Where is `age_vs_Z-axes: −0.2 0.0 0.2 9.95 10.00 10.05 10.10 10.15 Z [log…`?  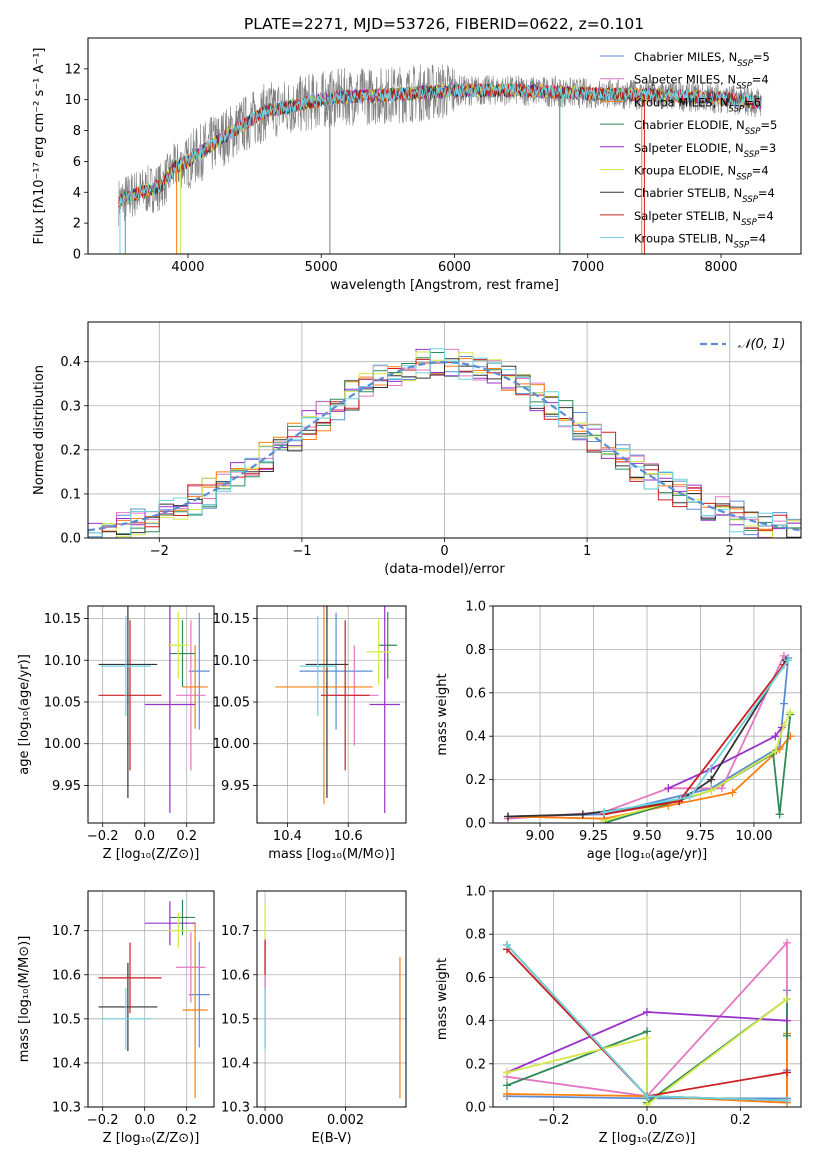 age_vs_Z-axes: −0.2 0.0 0.2 9.95 10.00 10.05 10.10 10.15 Z [log… is located at coordinates (116, 733).